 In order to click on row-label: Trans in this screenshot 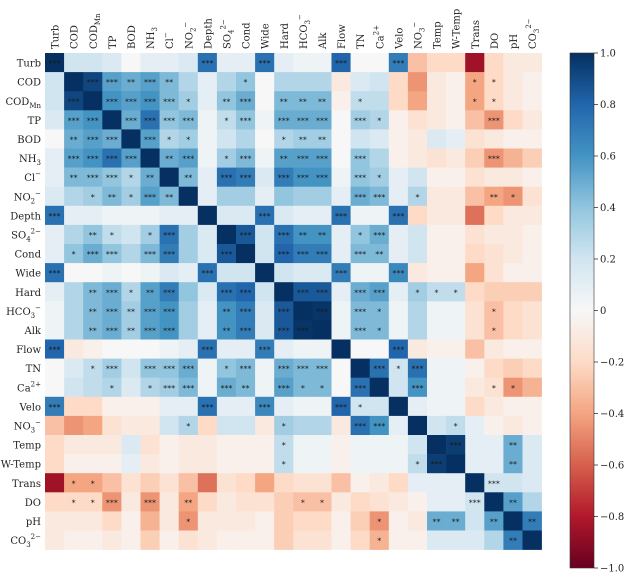, I will do `click(26, 484)`.